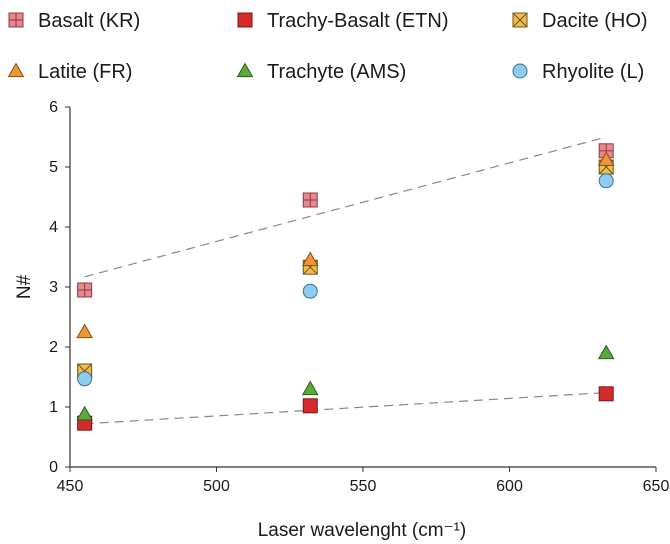 The width and height of the screenshot is (670, 544). I want to click on legend-label: Basalt (KR), so click(89, 21).